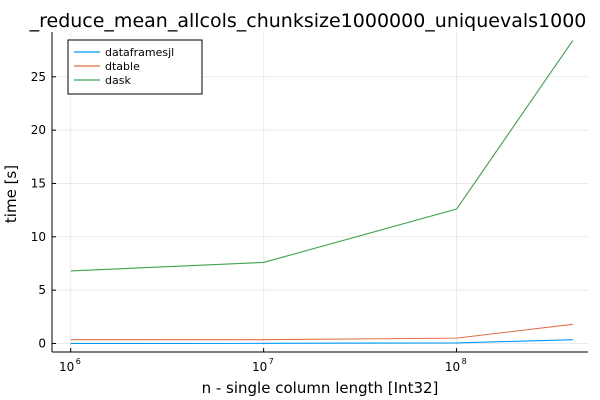 The width and height of the screenshot is (600, 400). What do you see at coordinates (42, 343) in the screenshot?
I see `y-tick-label: 0` at bounding box center [42, 343].